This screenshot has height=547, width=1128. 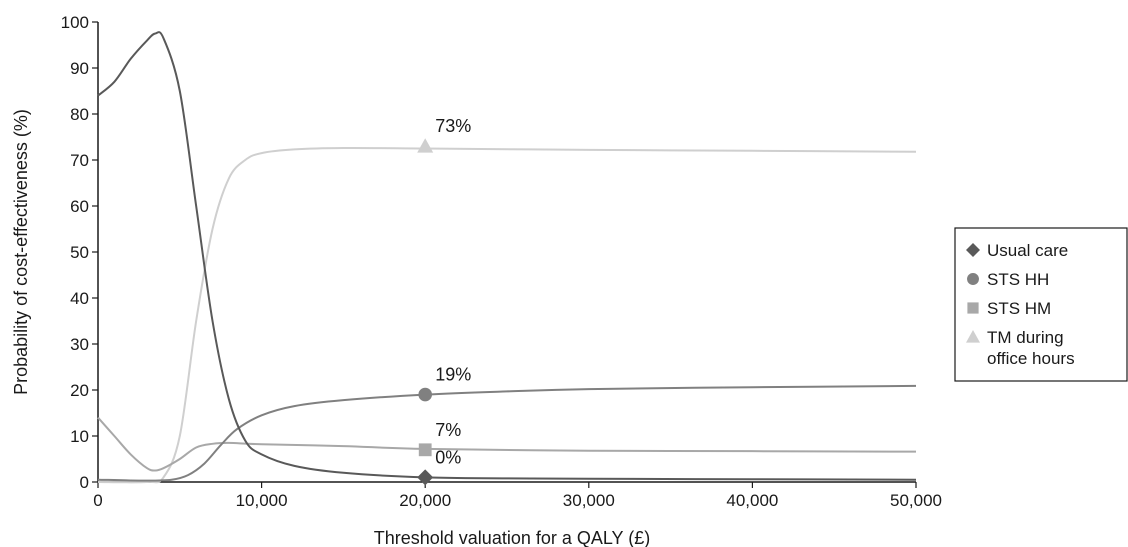 I want to click on marker-usual-care, so click(x=425, y=477).